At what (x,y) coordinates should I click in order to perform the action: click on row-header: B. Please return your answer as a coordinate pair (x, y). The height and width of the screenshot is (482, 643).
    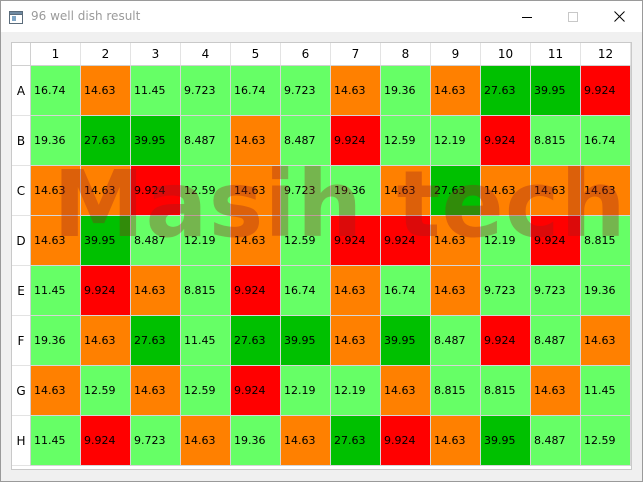
    Looking at the image, I should click on (21, 141).